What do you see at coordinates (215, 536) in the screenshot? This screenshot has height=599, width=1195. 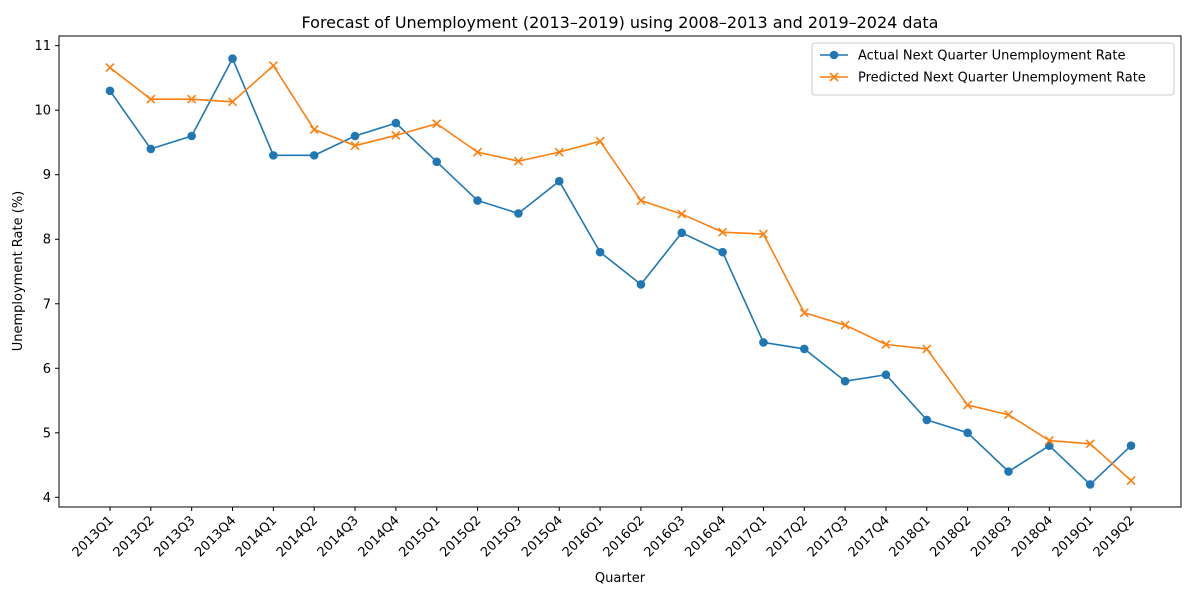 I see `x-tick-label: 2013Q4` at bounding box center [215, 536].